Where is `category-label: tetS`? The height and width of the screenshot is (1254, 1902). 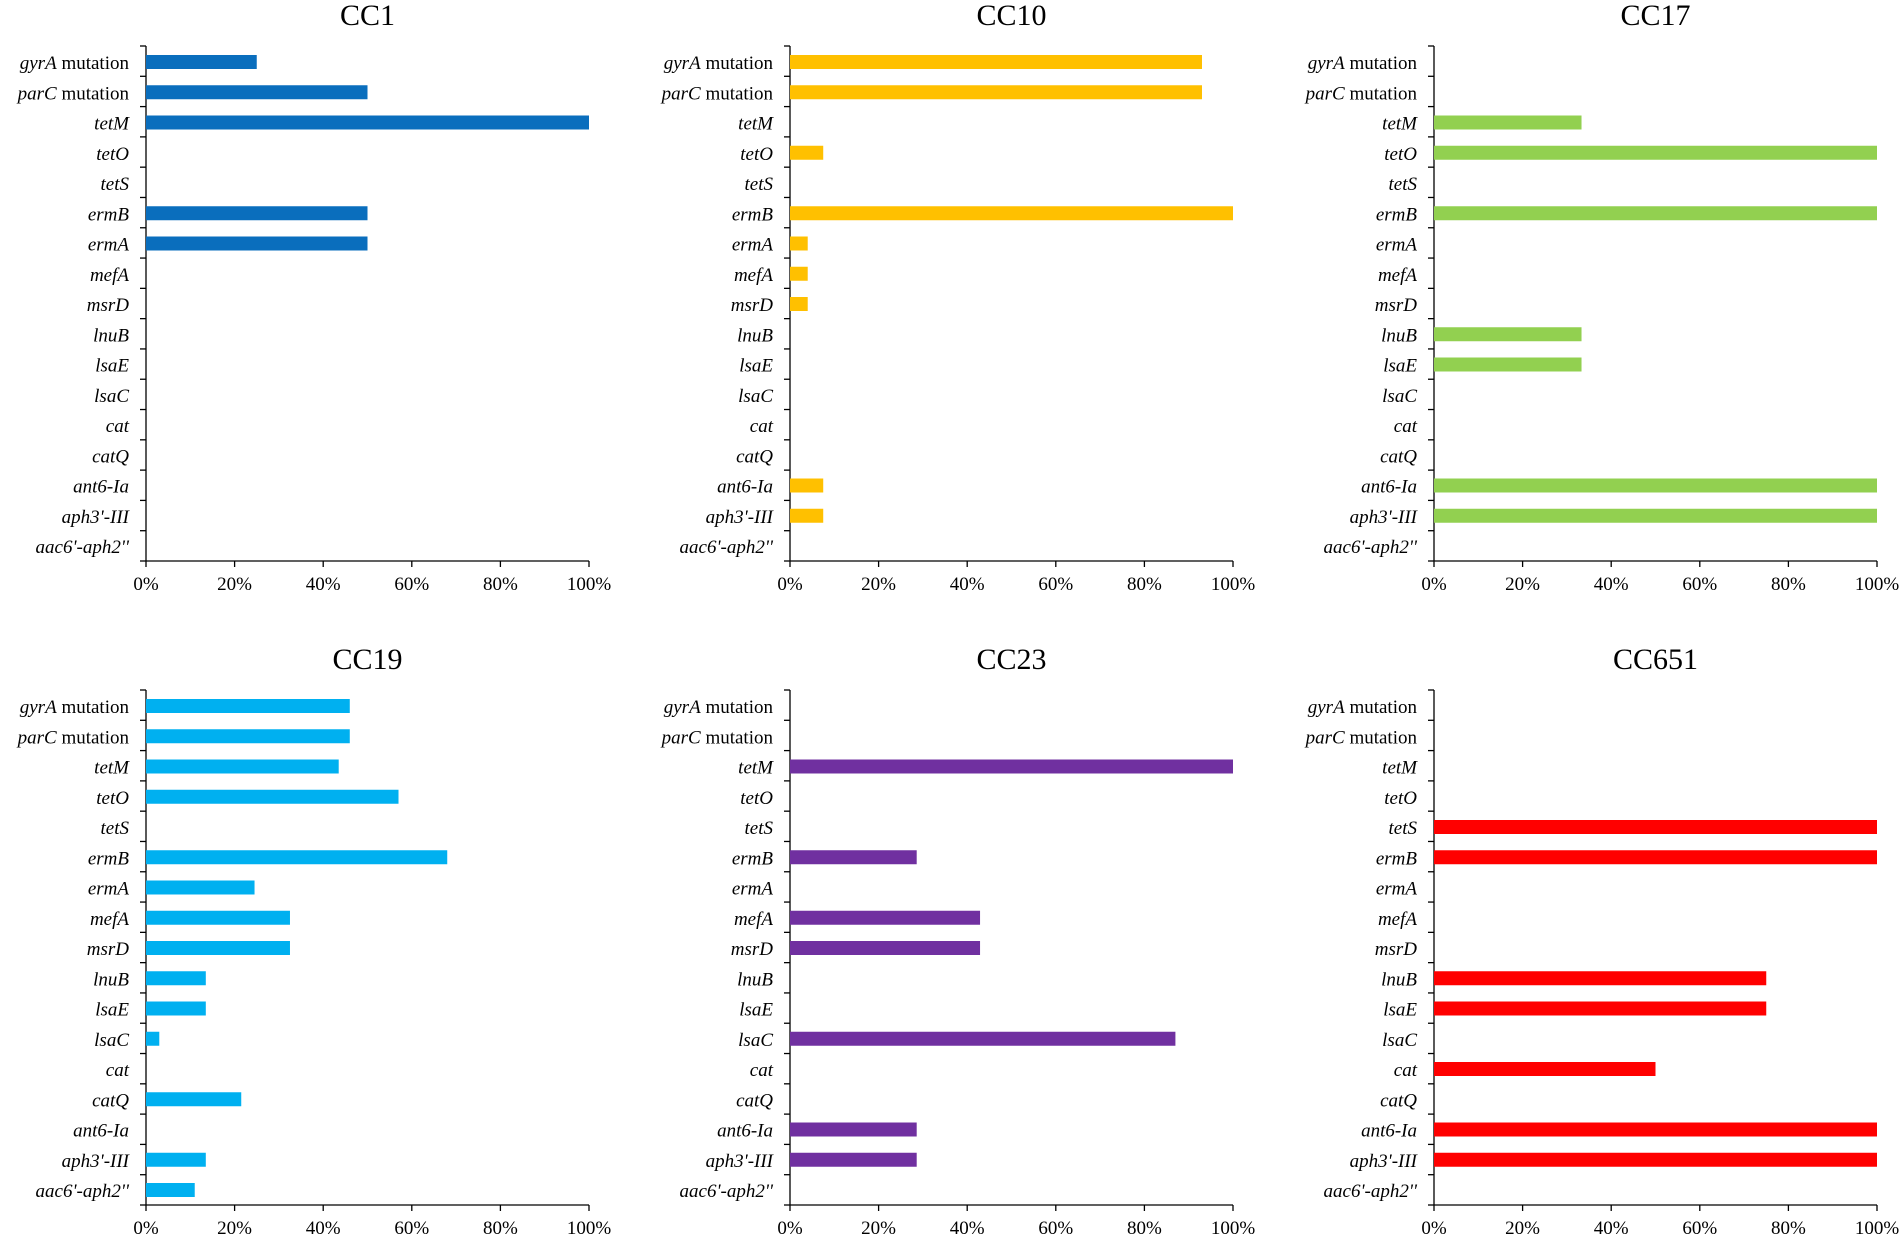 category-label: tetS is located at coordinates (1403, 828).